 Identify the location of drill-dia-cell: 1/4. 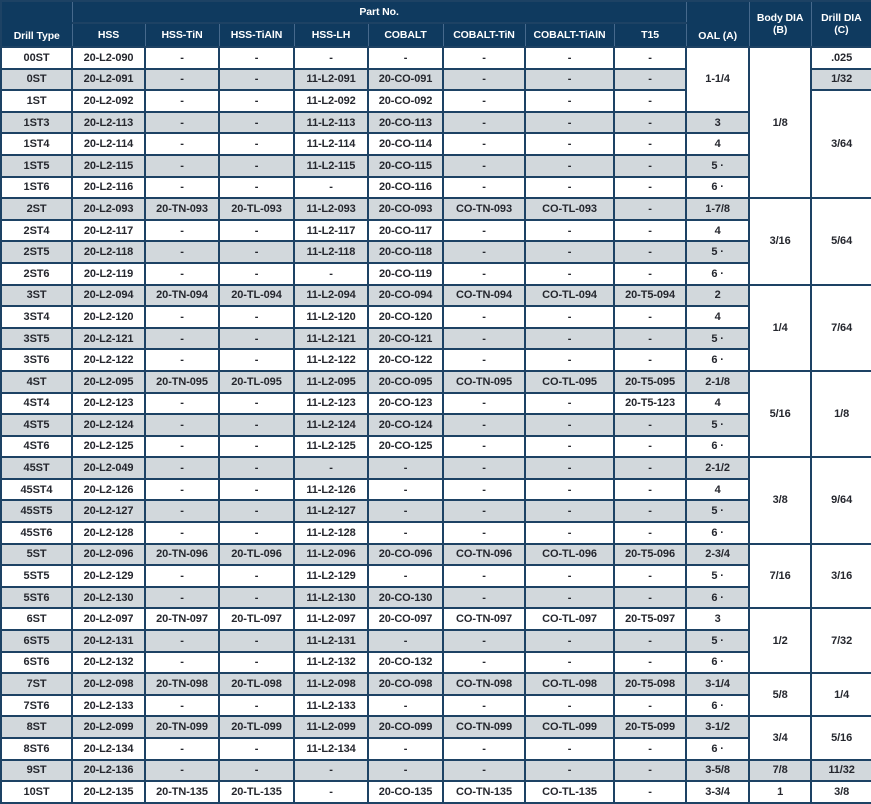
(840, 695).